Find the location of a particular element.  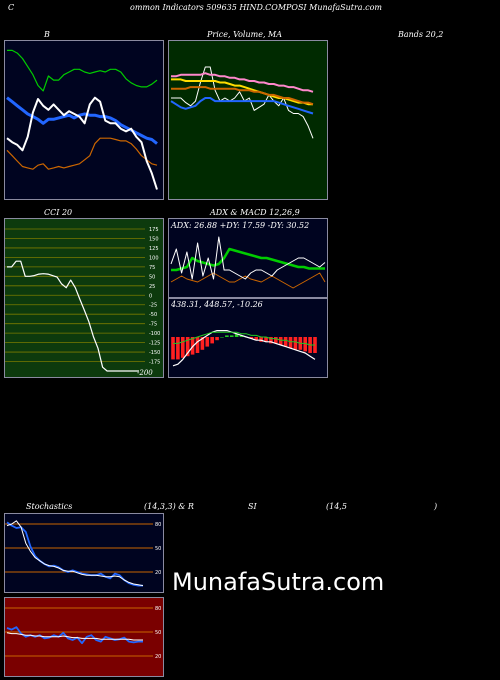

adx-adx-line is located at coordinates (248, 259).